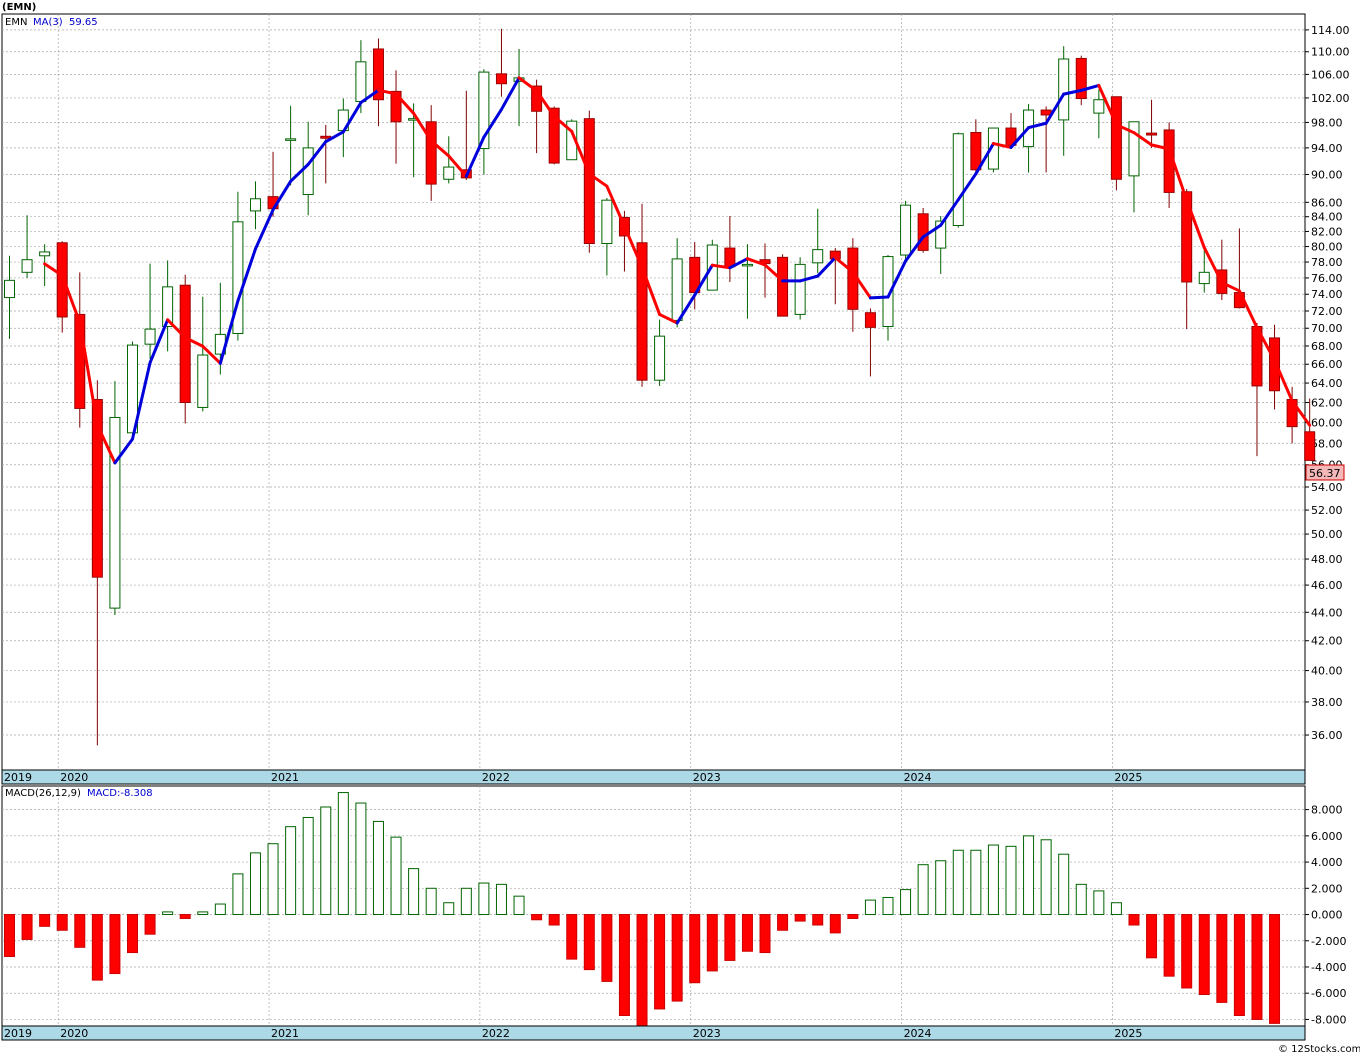  Describe the element at coordinates (1330, 98) in the screenshot. I see `price-tick-label: 102.00` at that location.